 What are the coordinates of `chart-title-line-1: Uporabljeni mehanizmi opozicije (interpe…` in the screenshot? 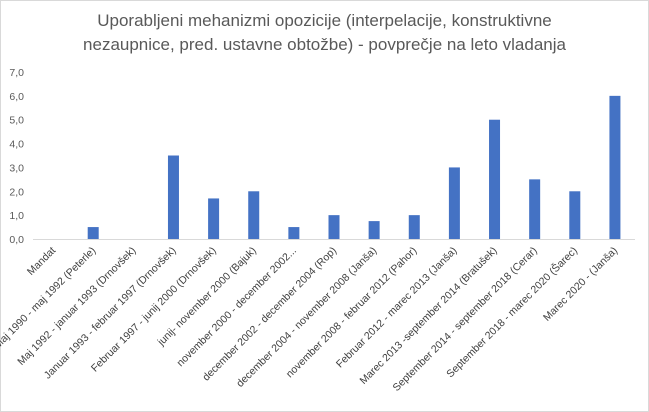 It's located at (324, 20).